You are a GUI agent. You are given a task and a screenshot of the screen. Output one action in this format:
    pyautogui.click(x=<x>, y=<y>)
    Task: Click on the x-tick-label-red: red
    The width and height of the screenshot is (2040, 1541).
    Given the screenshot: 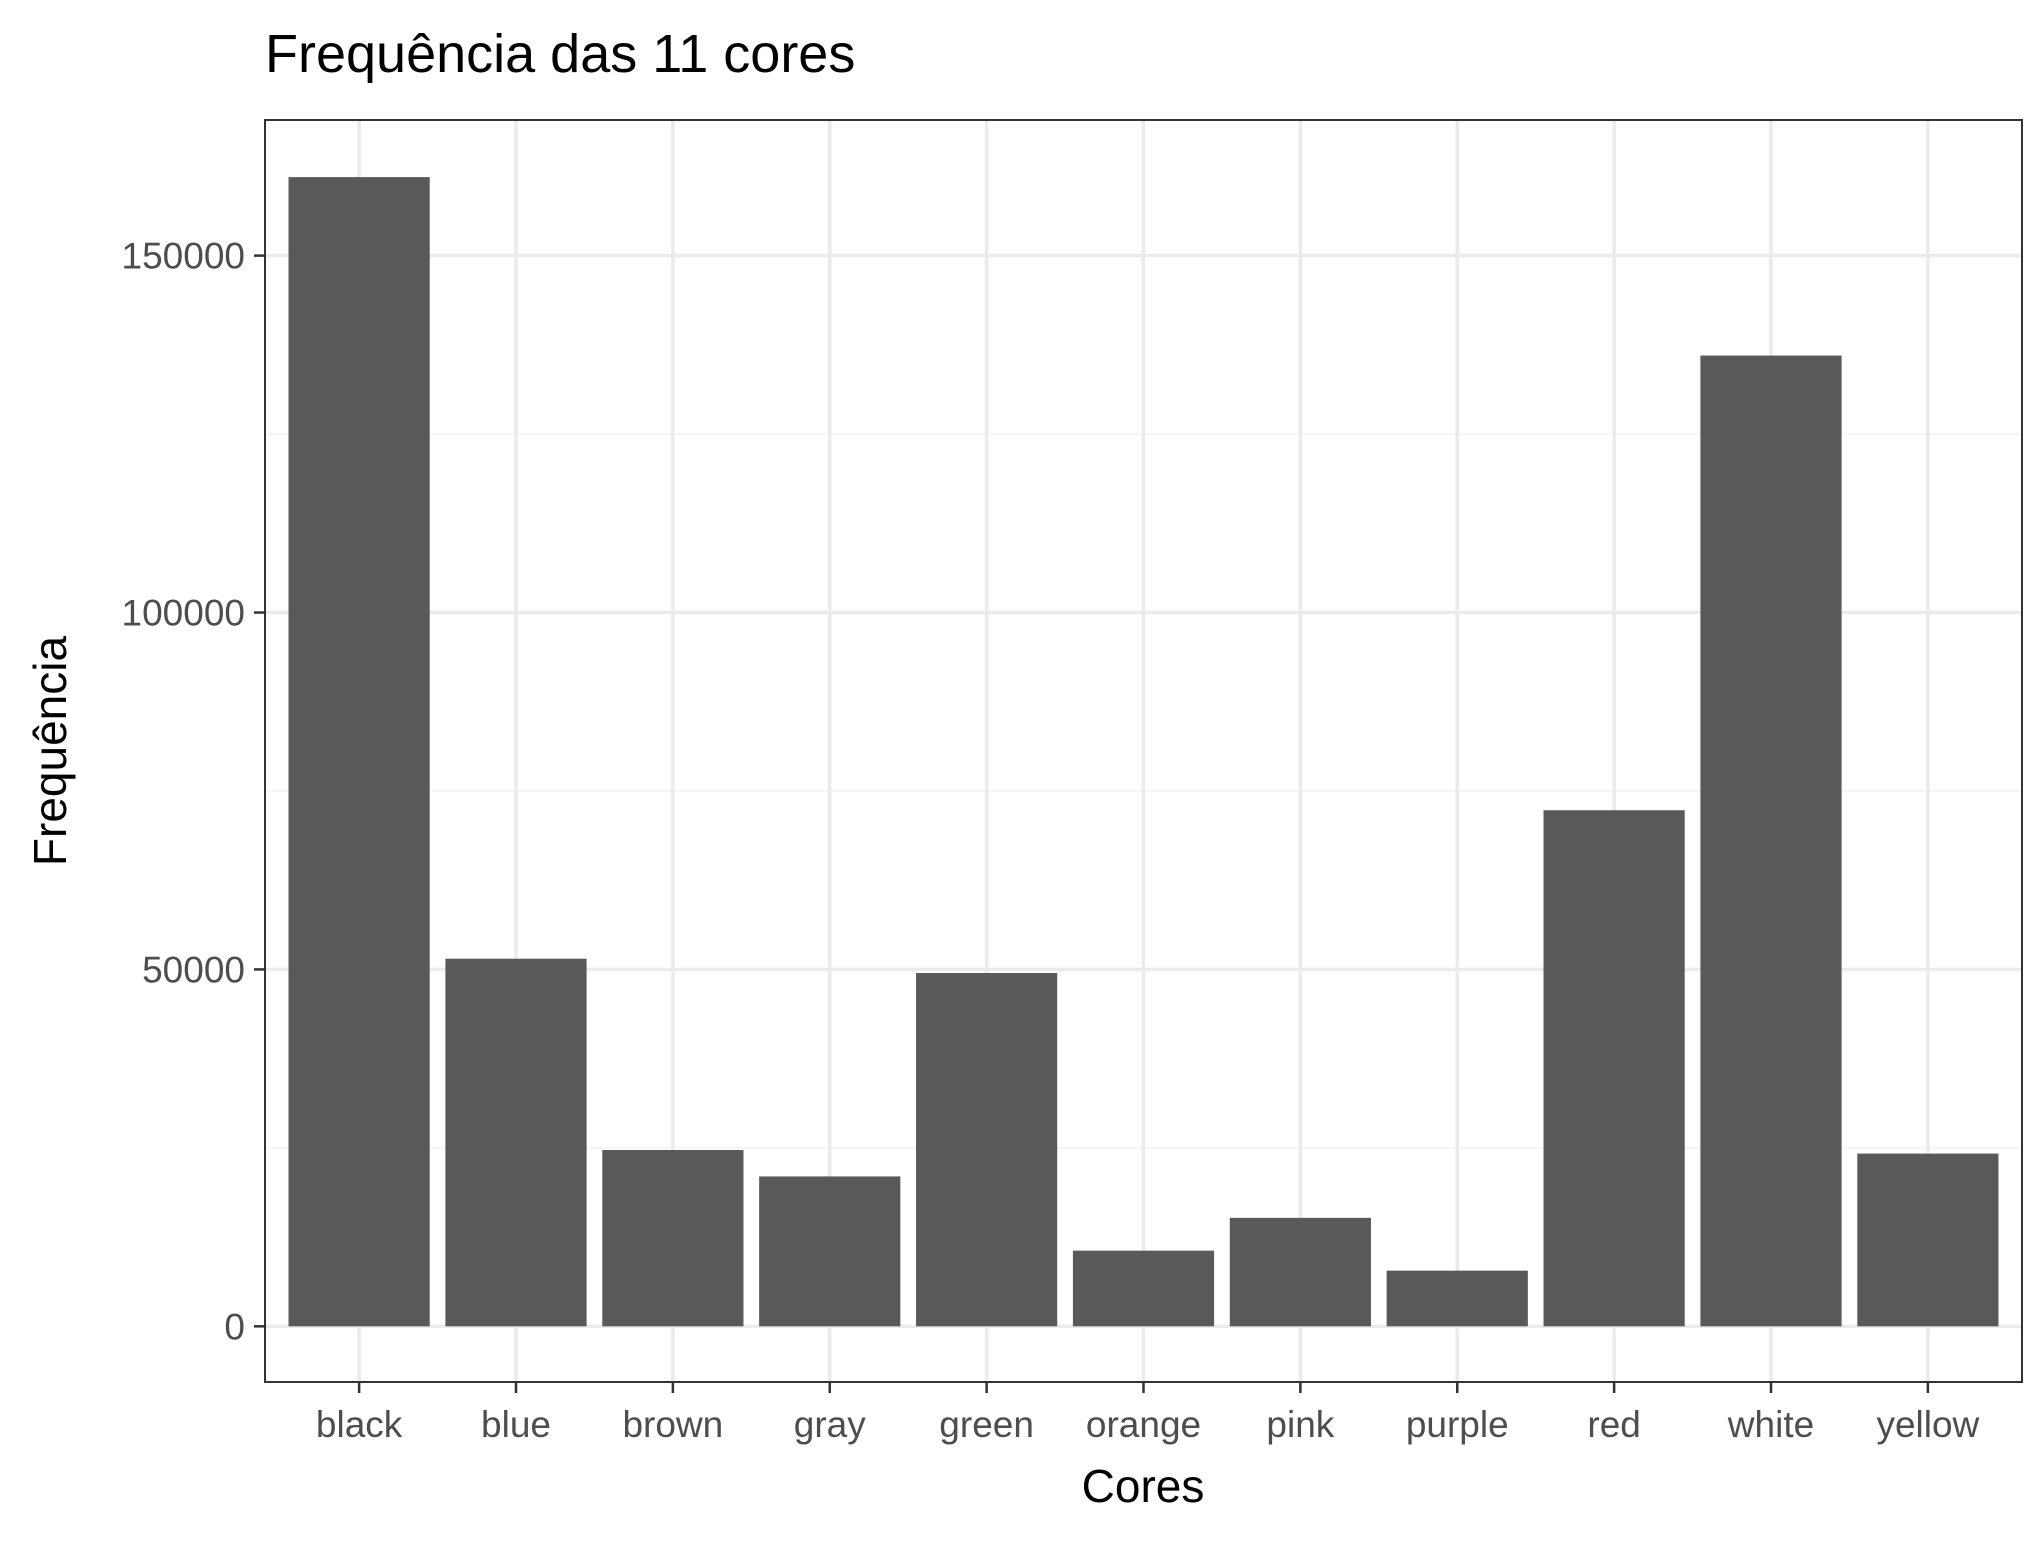 What is the action you would take?
    pyautogui.click(x=1613, y=1424)
    